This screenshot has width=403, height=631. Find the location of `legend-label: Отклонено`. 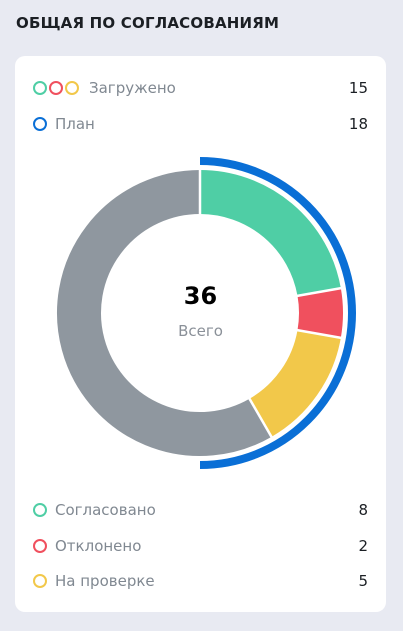

legend-label: Отклонено is located at coordinates (98, 546).